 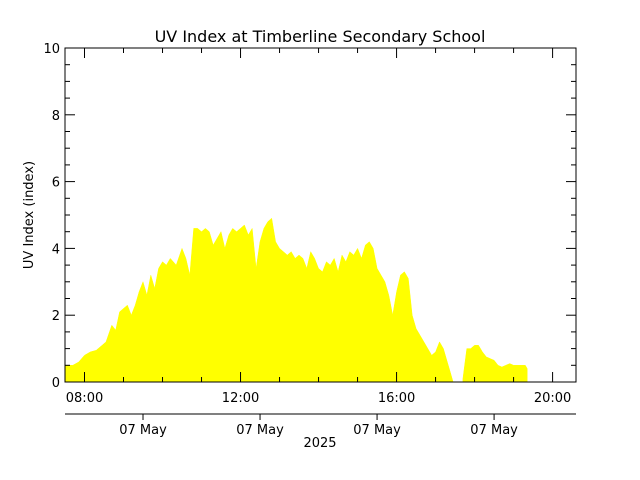 I want to click on year-label: 2025, so click(x=319, y=443).